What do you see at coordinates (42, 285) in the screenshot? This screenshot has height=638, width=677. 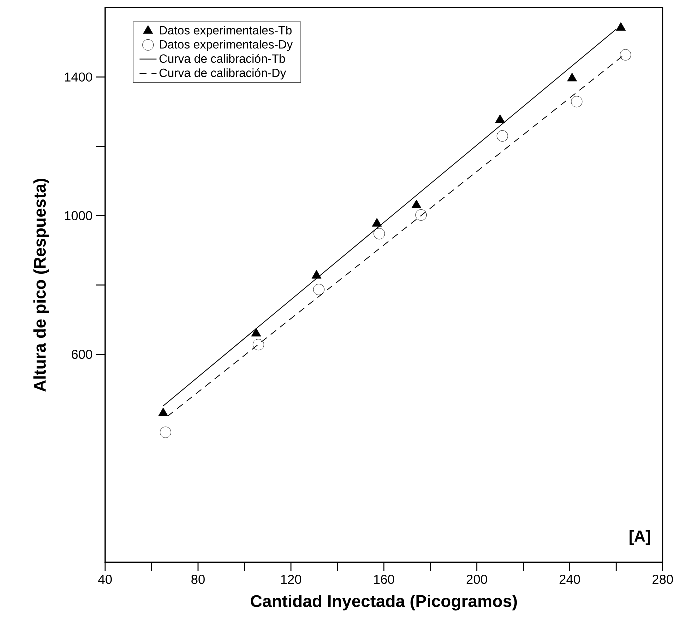 I see `y-axis-title: Altura de pico (Respuesta)` at bounding box center [42, 285].